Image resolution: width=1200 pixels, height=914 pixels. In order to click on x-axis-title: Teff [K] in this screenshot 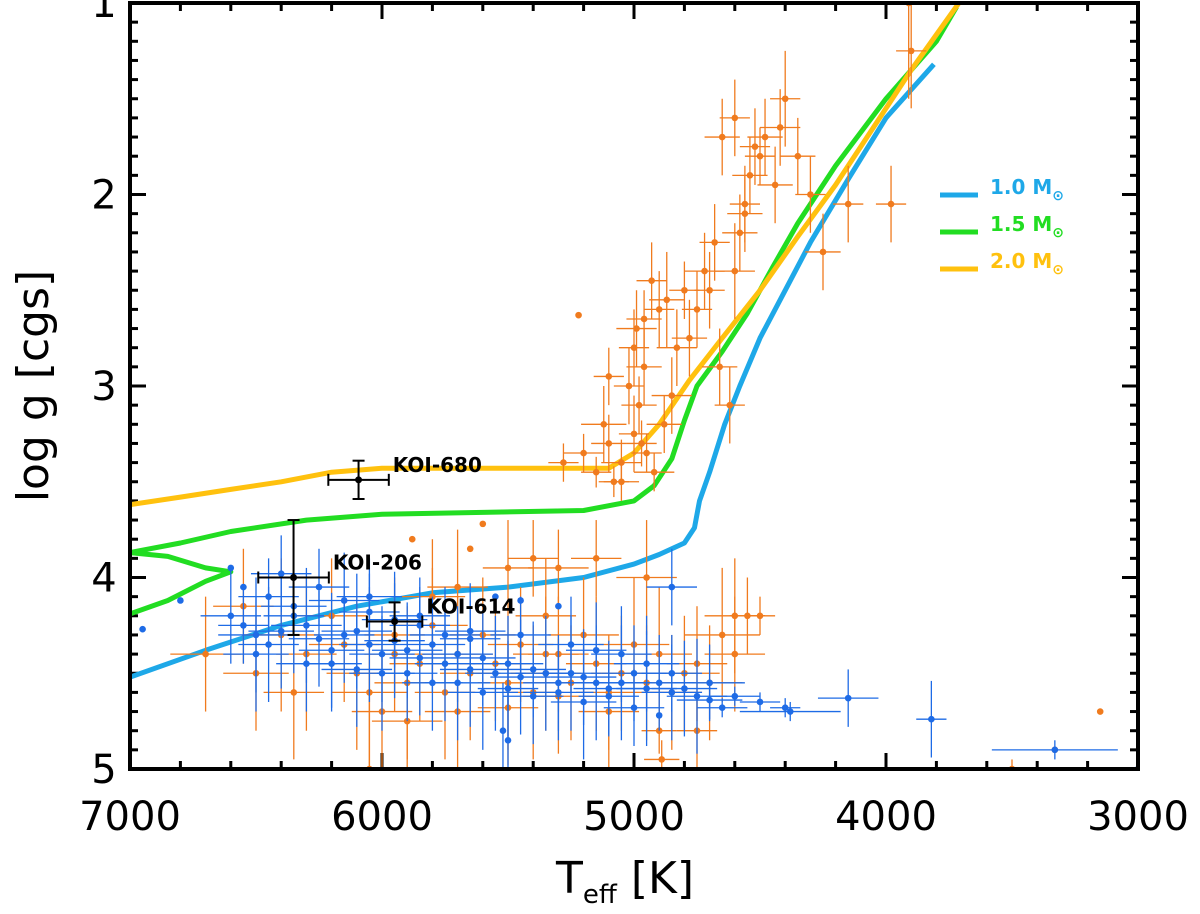, I will do `click(624, 881)`.